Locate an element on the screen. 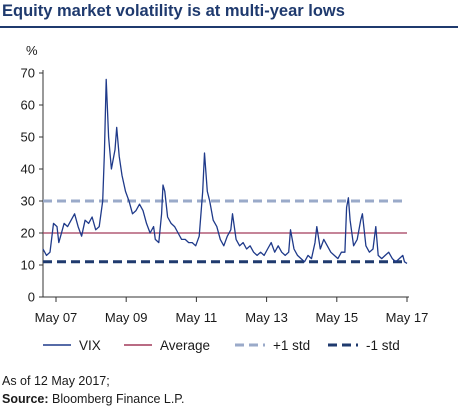 The width and height of the screenshot is (458, 411). legend-label: VIX is located at coordinates (90, 345).